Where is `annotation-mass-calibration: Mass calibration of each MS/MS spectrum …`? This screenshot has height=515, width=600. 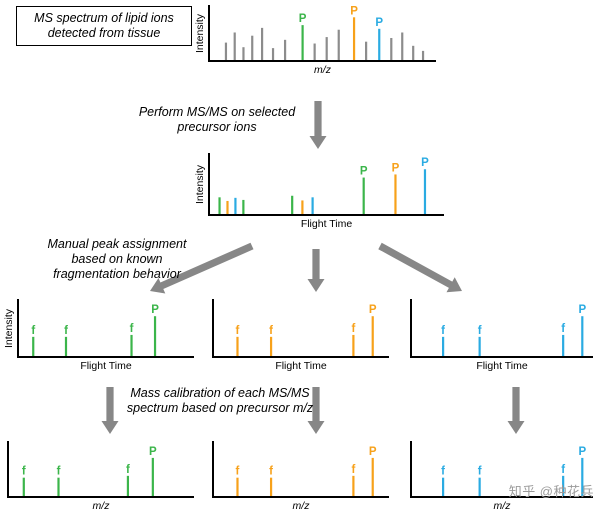
annotation-mass-calibration: Mass calibration of each MS/MS spectrum … is located at coordinates (220, 400).